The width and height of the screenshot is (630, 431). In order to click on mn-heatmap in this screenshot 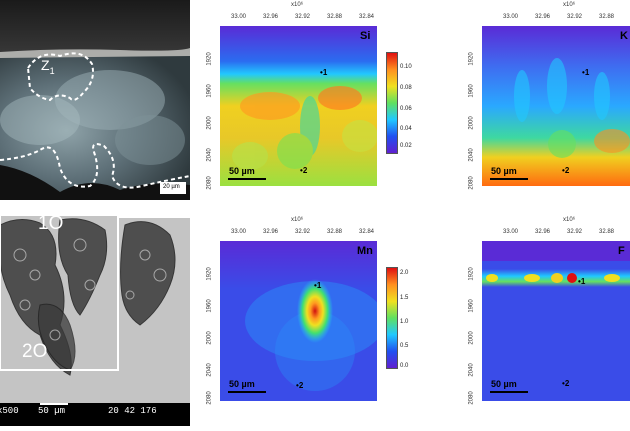, I will do `click(298, 321)`.